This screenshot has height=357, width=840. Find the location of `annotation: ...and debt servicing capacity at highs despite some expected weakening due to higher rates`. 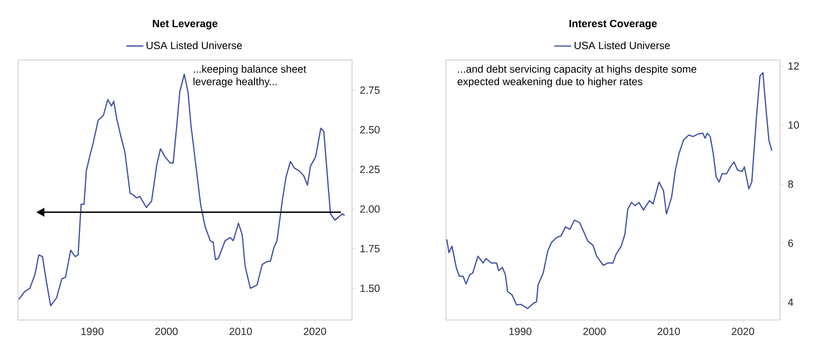

annotation: ...and debt servicing capacity at highs despite some expected weakening due to higher rates is located at coordinates (577, 76).